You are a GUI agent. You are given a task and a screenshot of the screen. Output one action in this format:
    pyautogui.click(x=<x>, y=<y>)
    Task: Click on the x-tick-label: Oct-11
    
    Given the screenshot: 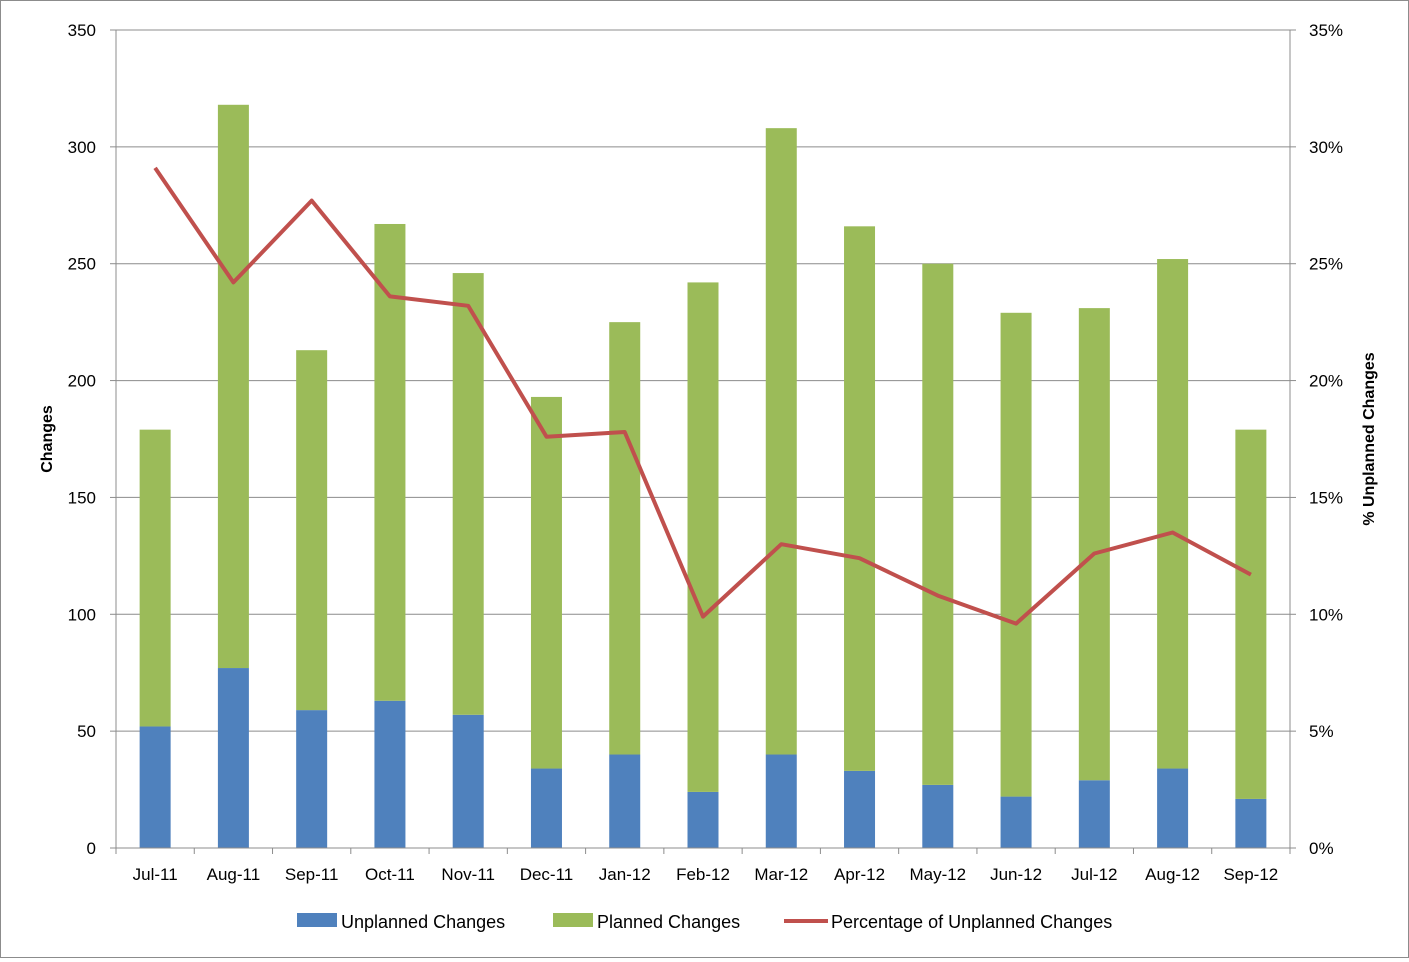 What is the action you would take?
    pyautogui.click(x=390, y=874)
    